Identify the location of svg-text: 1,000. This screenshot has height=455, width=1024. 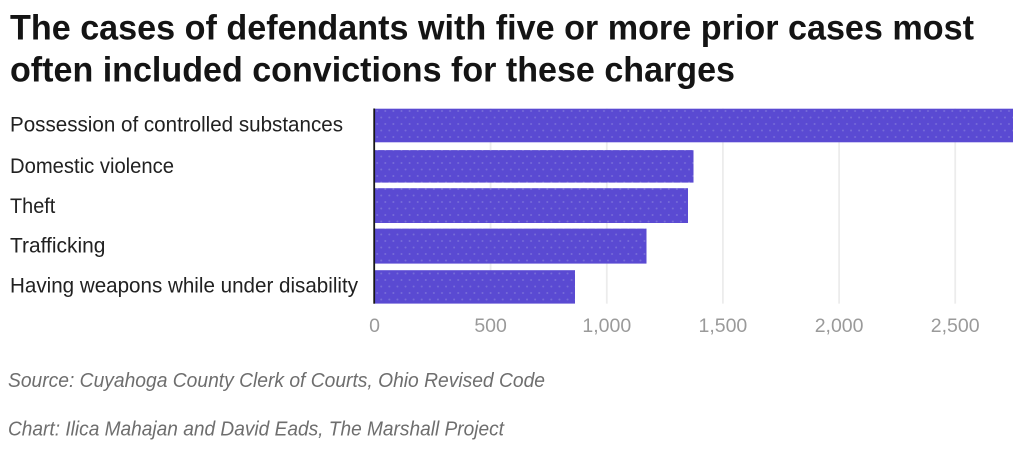
(606, 326).